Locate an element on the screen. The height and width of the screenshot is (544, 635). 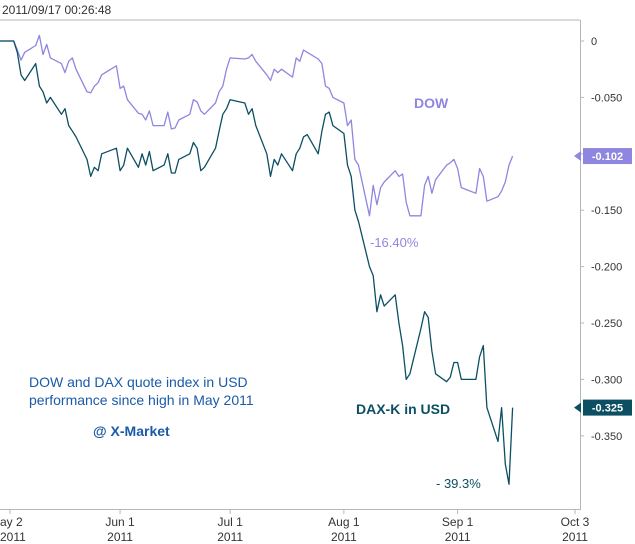
y-tick-label: -0.200 is located at coordinates (606, 268).